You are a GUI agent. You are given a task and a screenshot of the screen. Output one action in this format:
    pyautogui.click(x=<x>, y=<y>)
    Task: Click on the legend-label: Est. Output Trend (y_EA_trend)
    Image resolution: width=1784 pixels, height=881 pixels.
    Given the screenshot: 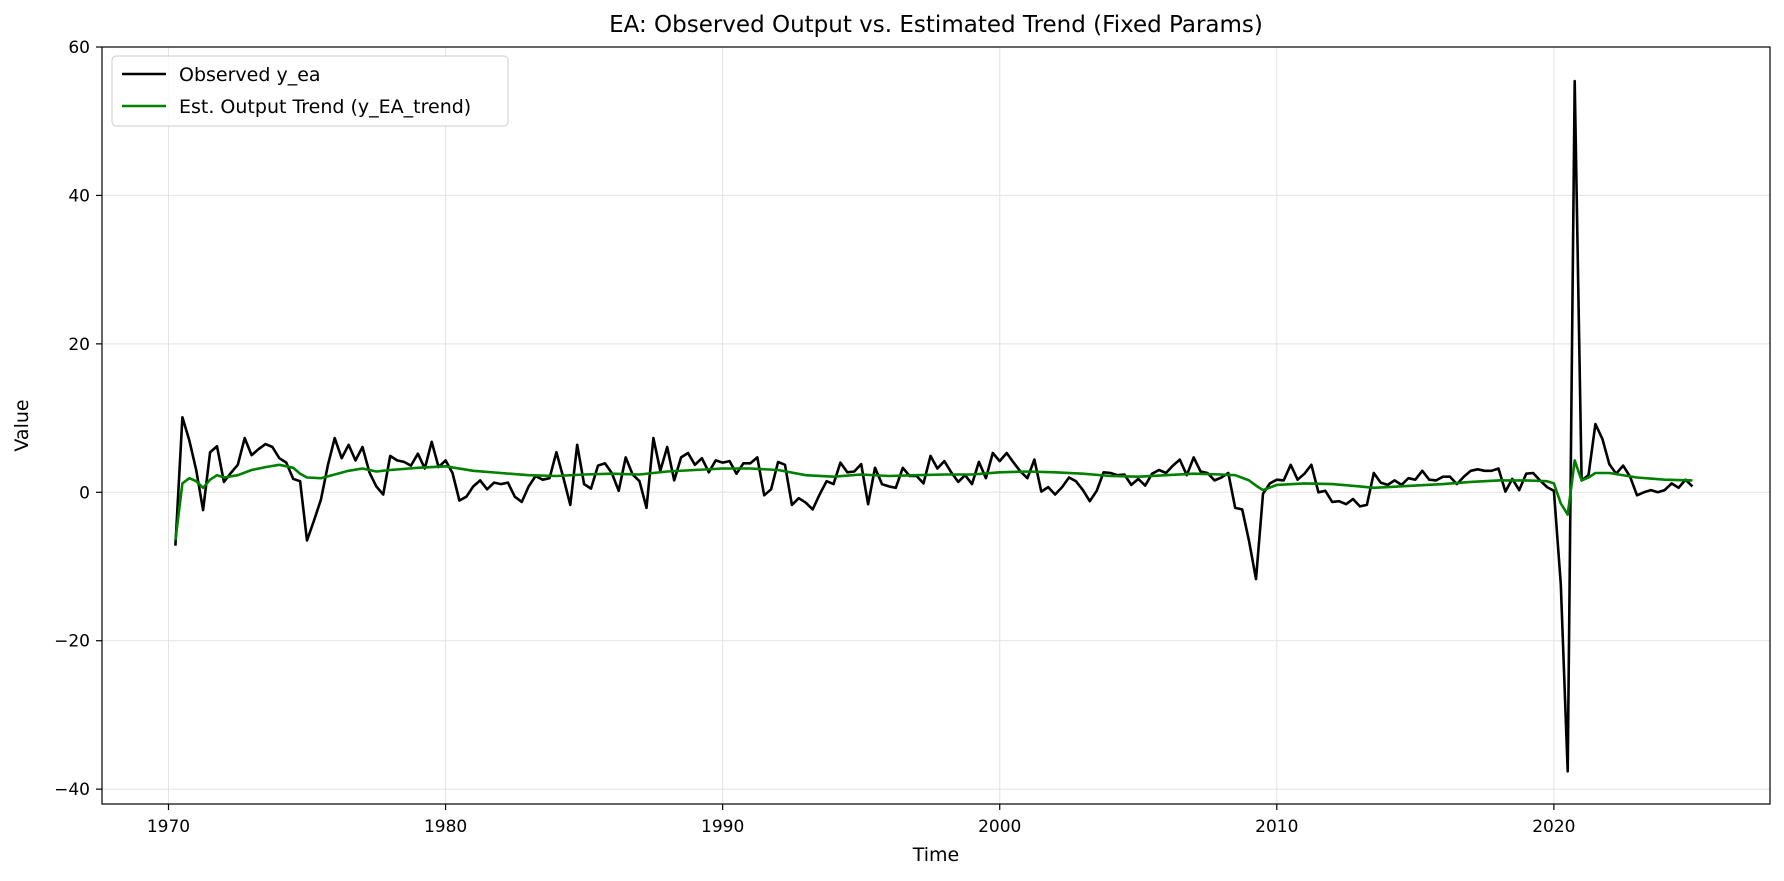 What is the action you would take?
    pyautogui.click(x=325, y=107)
    